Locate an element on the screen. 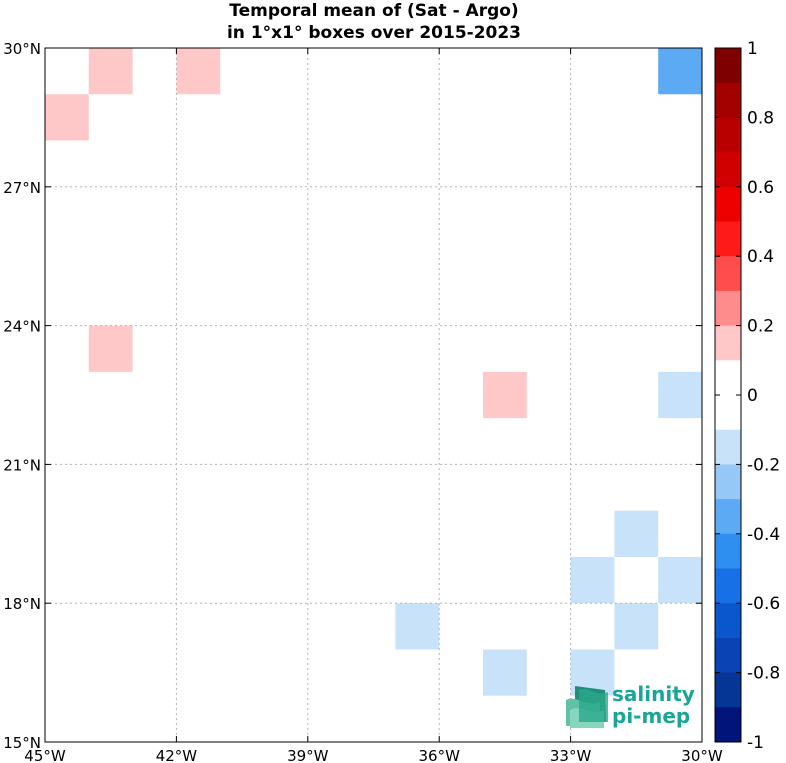 This screenshot has width=786, height=763. colorbar-ticks: 1 0.8 0.6 0.4 0.2 0 -0.2 -0.4 -0.6 -0.8 -1 is located at coordinates (747, 396).